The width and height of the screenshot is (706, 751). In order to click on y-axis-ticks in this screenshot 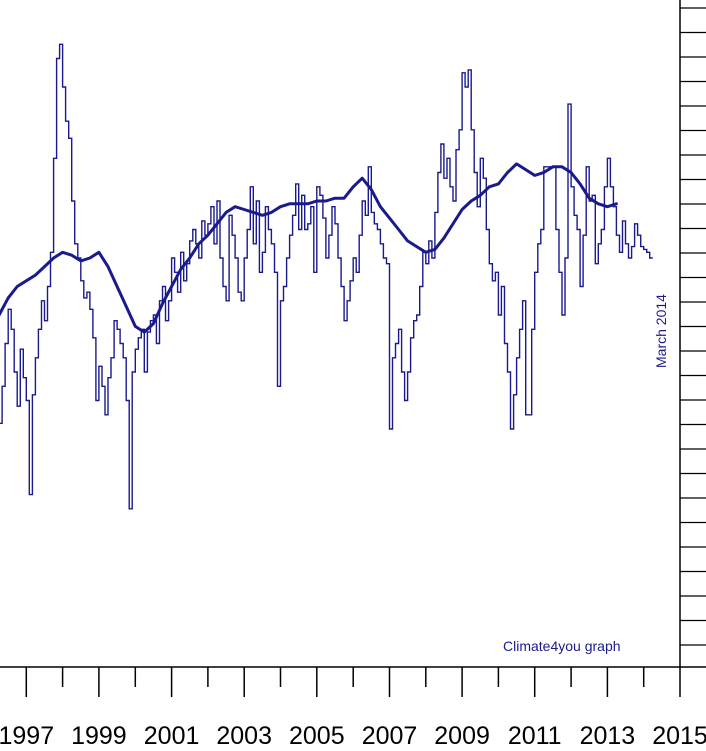, I will do `click(693, 326)`.